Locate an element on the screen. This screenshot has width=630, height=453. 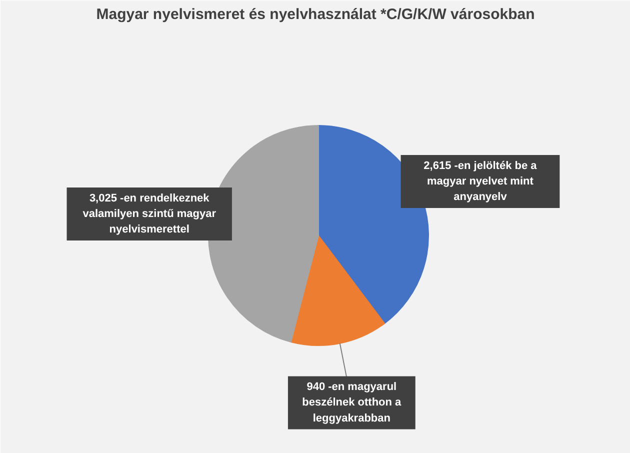
data-label: 940 -en magyarul beszélnek otthon a leggyakrabban is located at coordinates (352, 402).